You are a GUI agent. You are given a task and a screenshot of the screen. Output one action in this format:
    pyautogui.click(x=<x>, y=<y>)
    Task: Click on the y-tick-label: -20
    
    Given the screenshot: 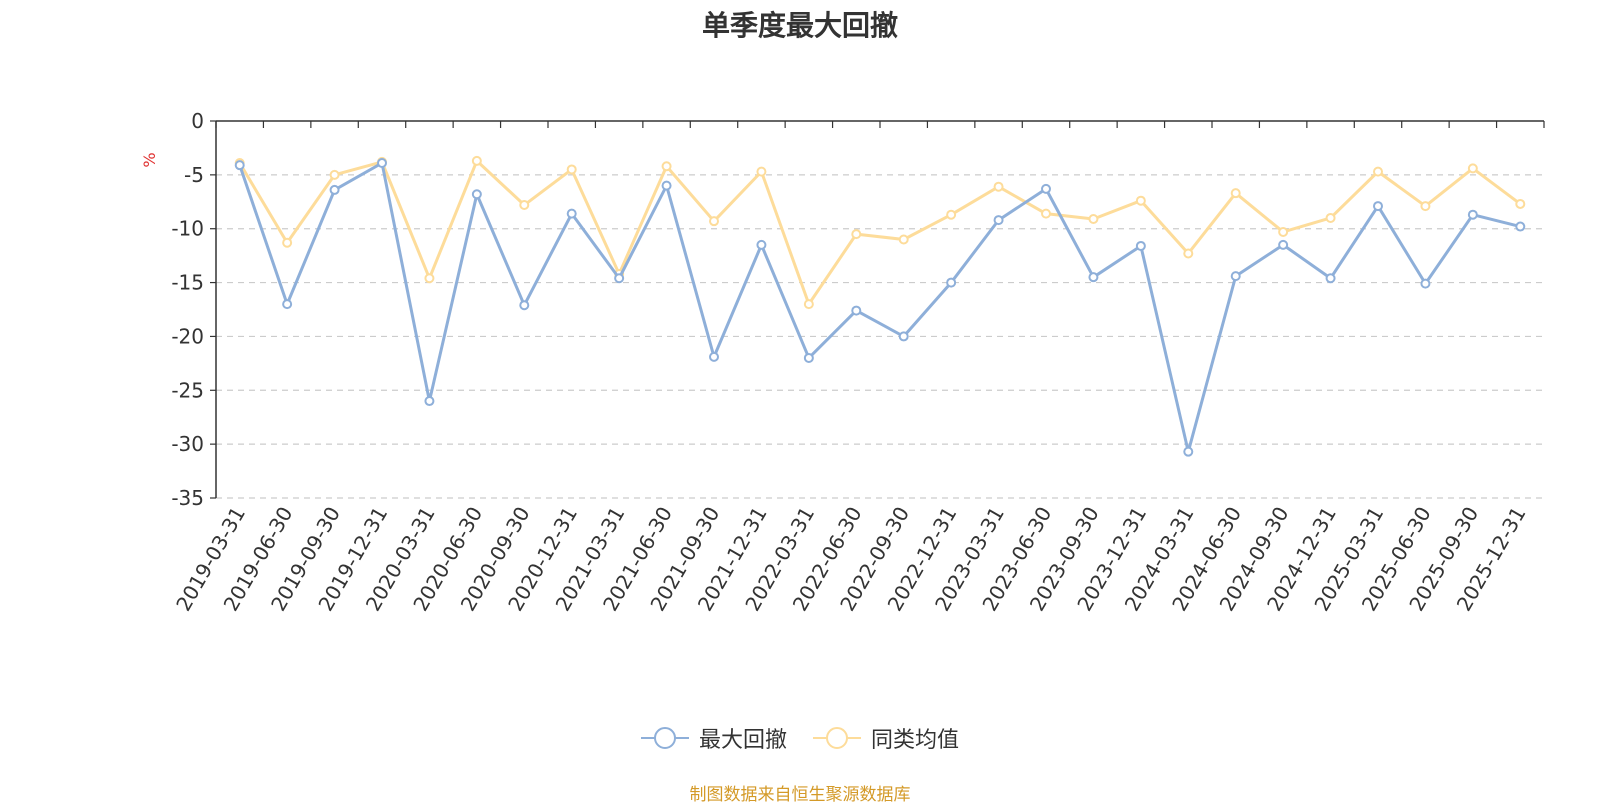 What is the action you would take?
    pyautogui.click(x=187, y=336)
    